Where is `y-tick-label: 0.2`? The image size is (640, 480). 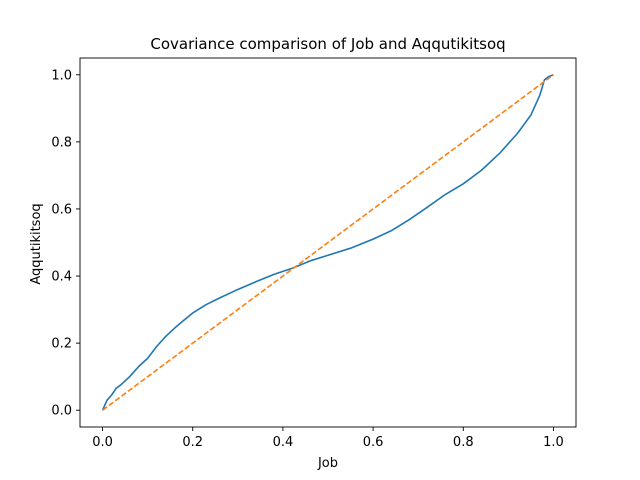
y-tick-label: 0.2 is located at coordinates (61, 344).